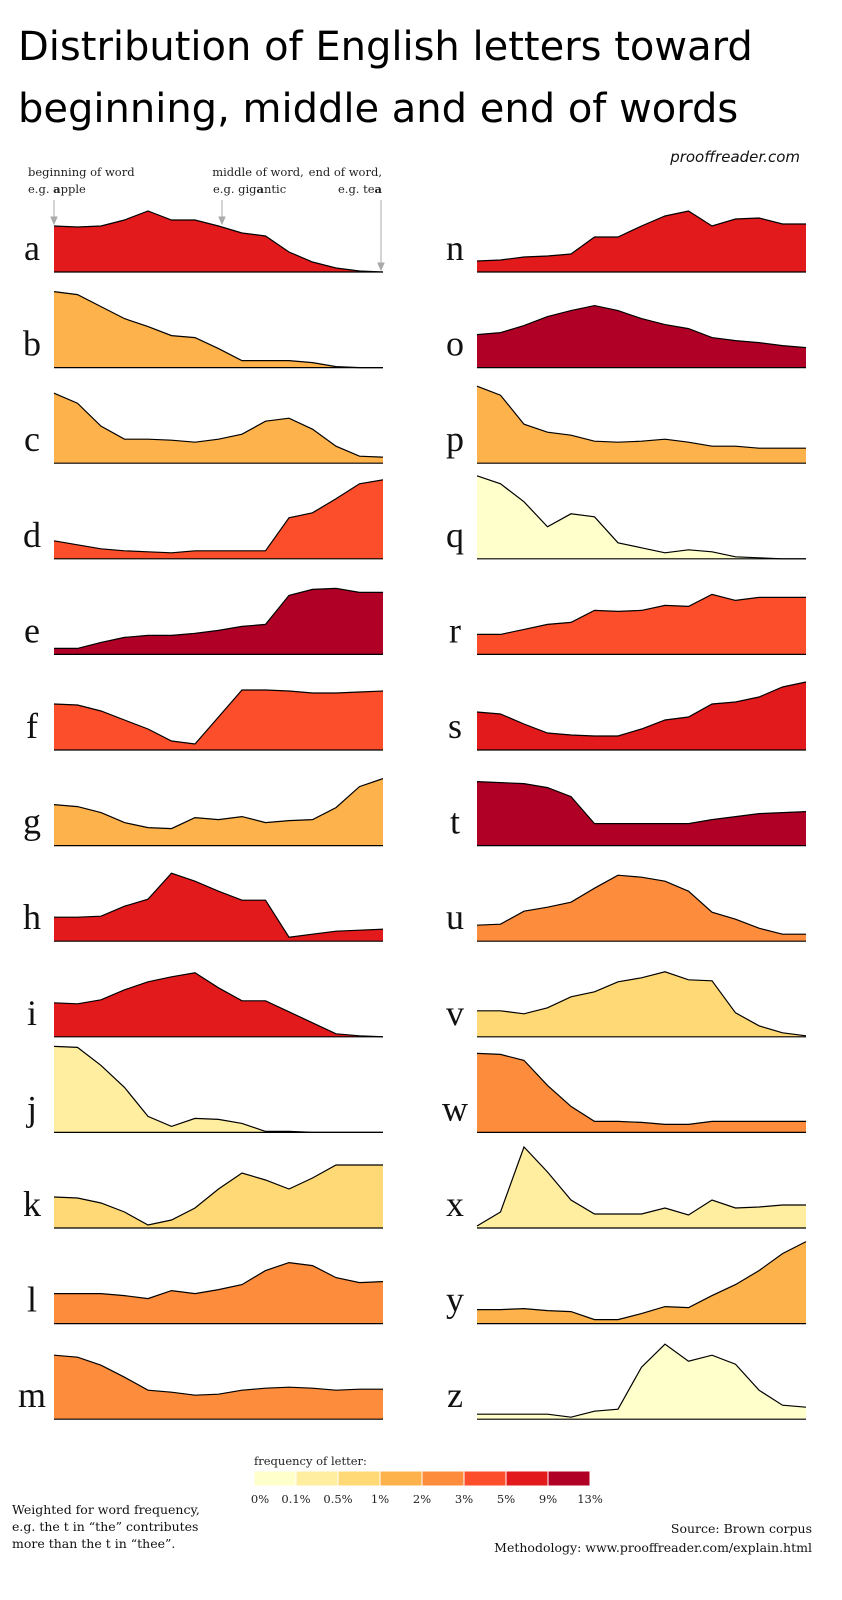  I want to click on annotation-part: e.g. te, so click(356, 189).